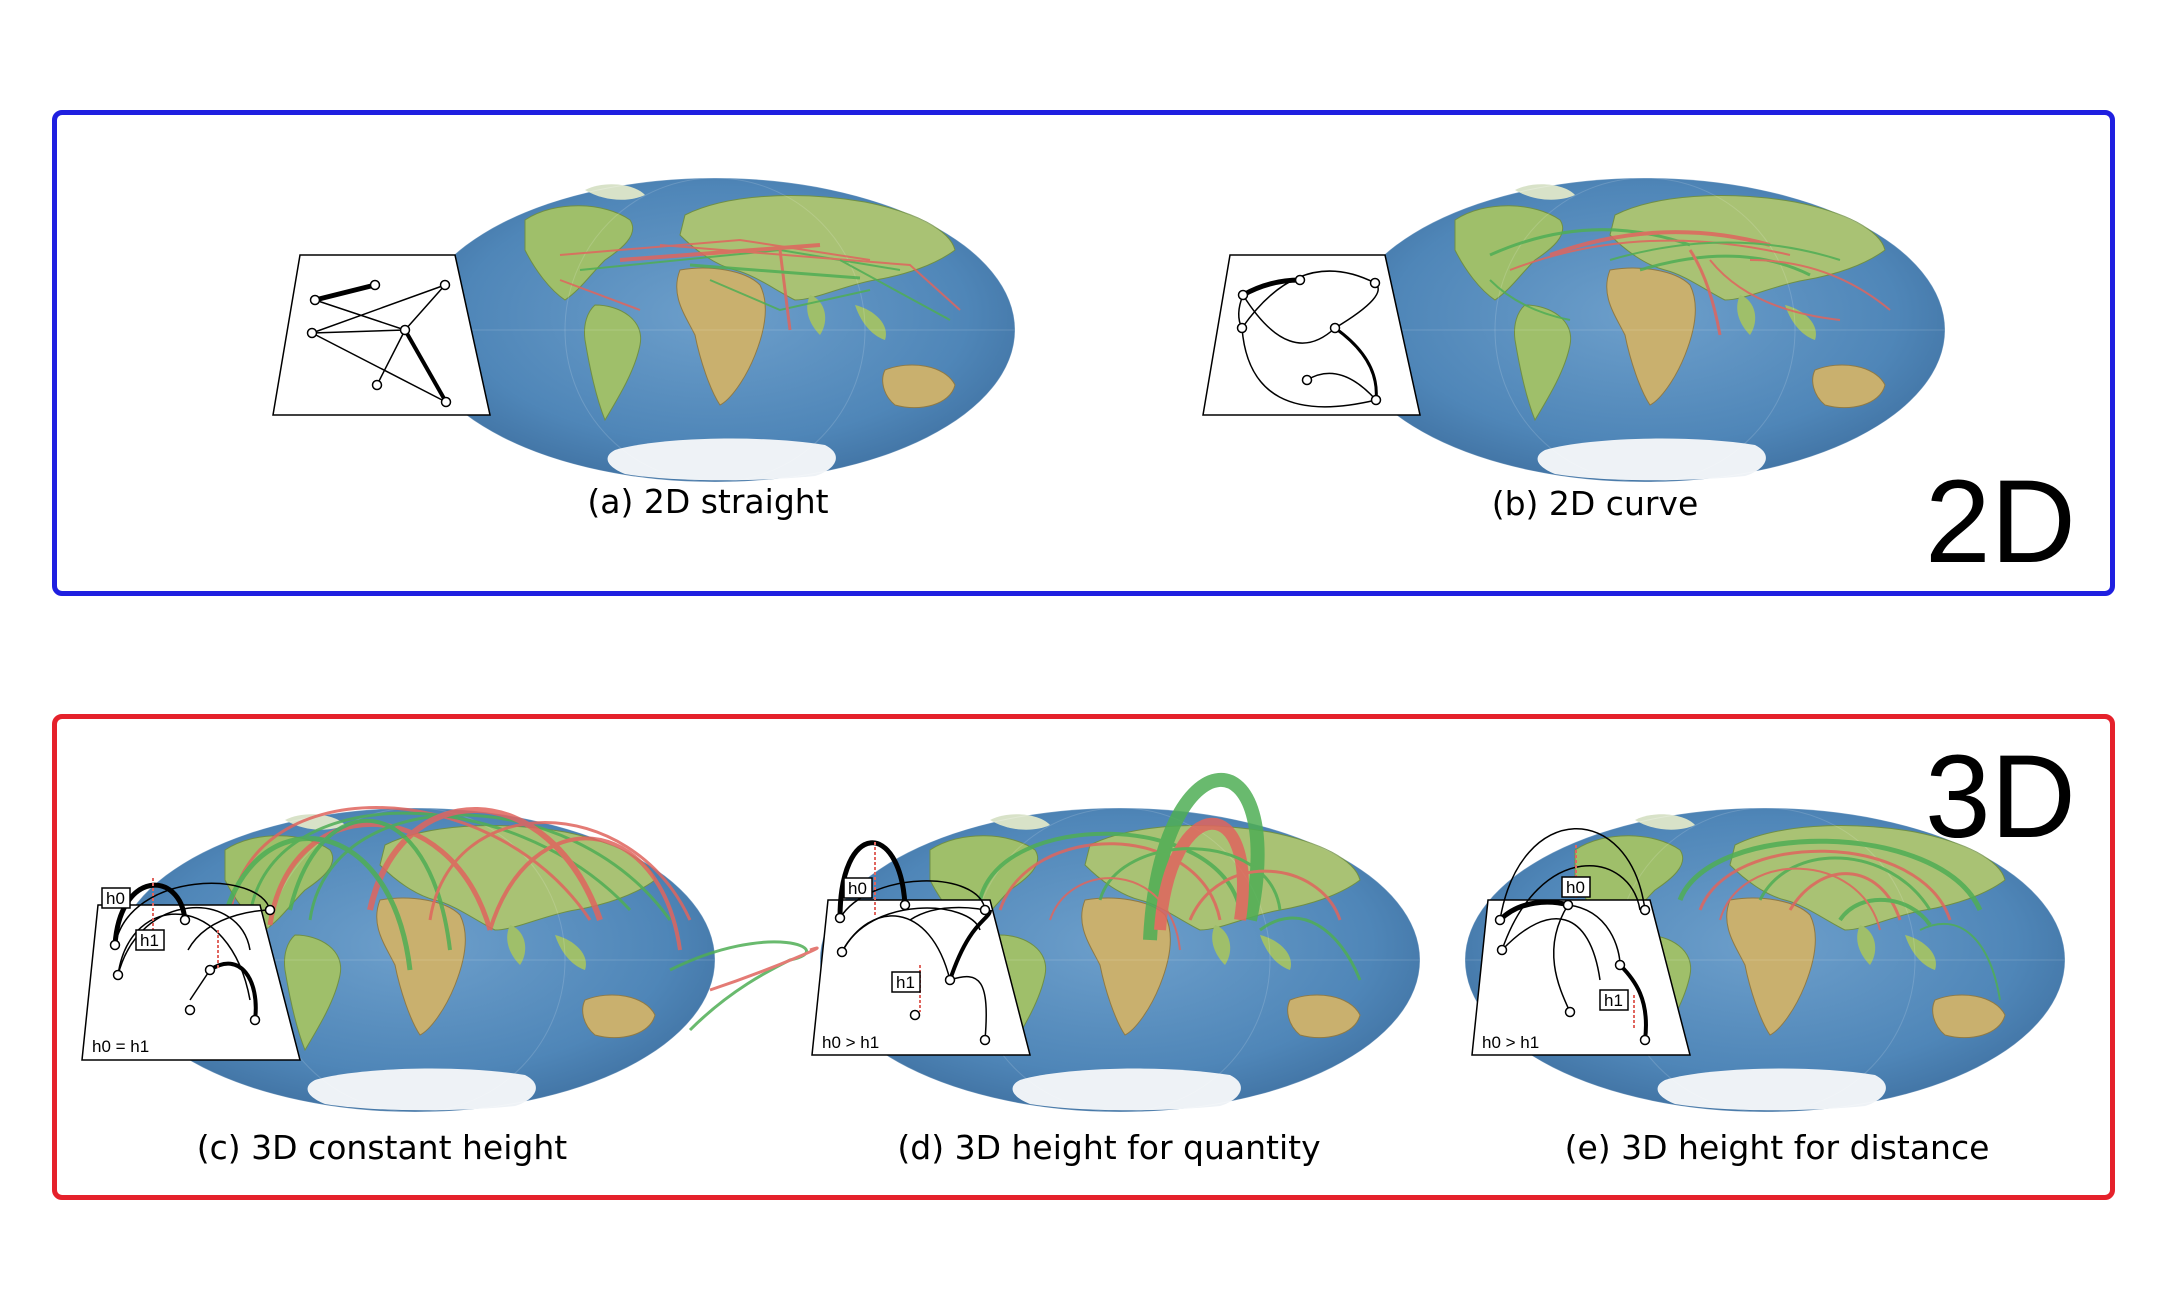 The image size is (2160, 1306). I want to click on inset-relation-e: h0 > h1, so click(1510, 1042).